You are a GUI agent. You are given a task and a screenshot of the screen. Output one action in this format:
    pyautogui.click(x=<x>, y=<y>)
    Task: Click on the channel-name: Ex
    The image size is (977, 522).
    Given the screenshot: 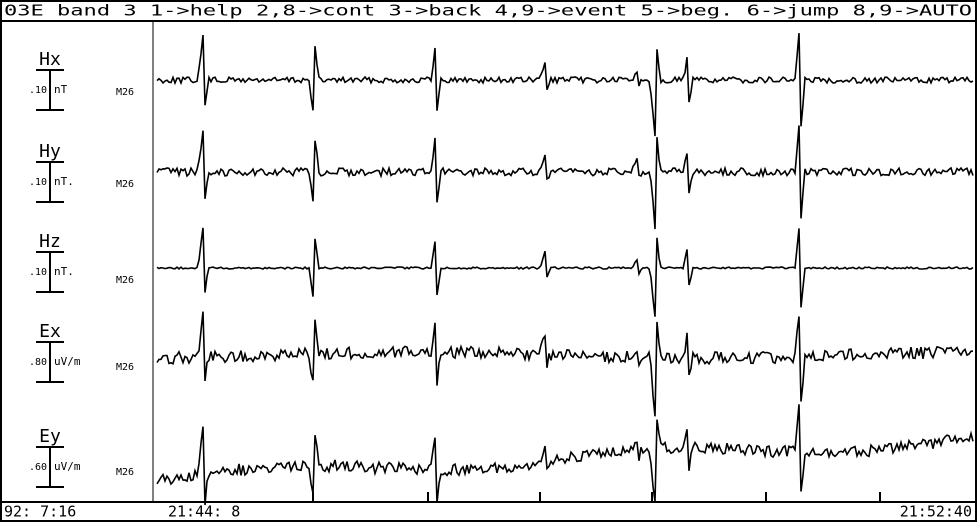 What is the action you would take?
    pyautogui.click(x=50, y=331)
    